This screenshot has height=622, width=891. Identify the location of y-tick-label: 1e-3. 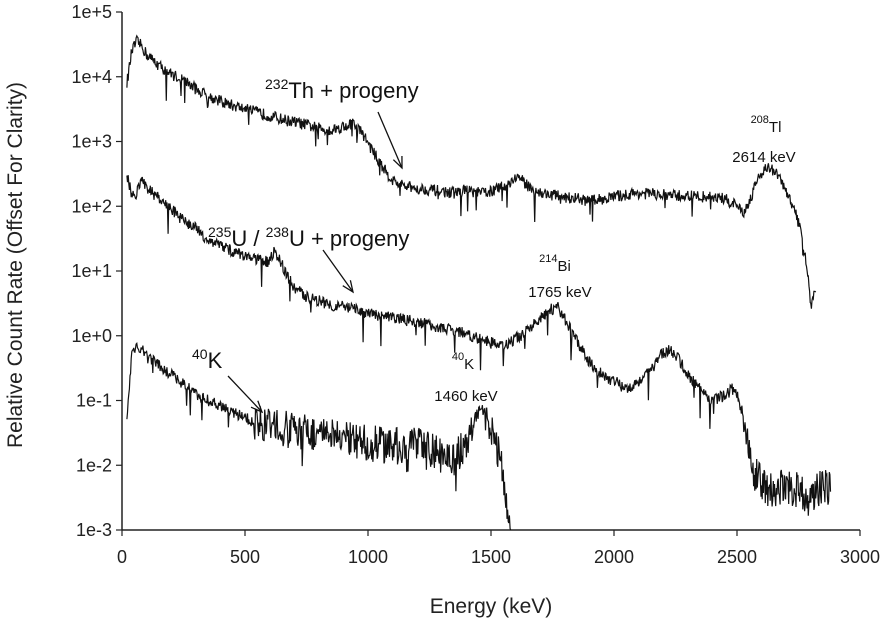
(94, 530).